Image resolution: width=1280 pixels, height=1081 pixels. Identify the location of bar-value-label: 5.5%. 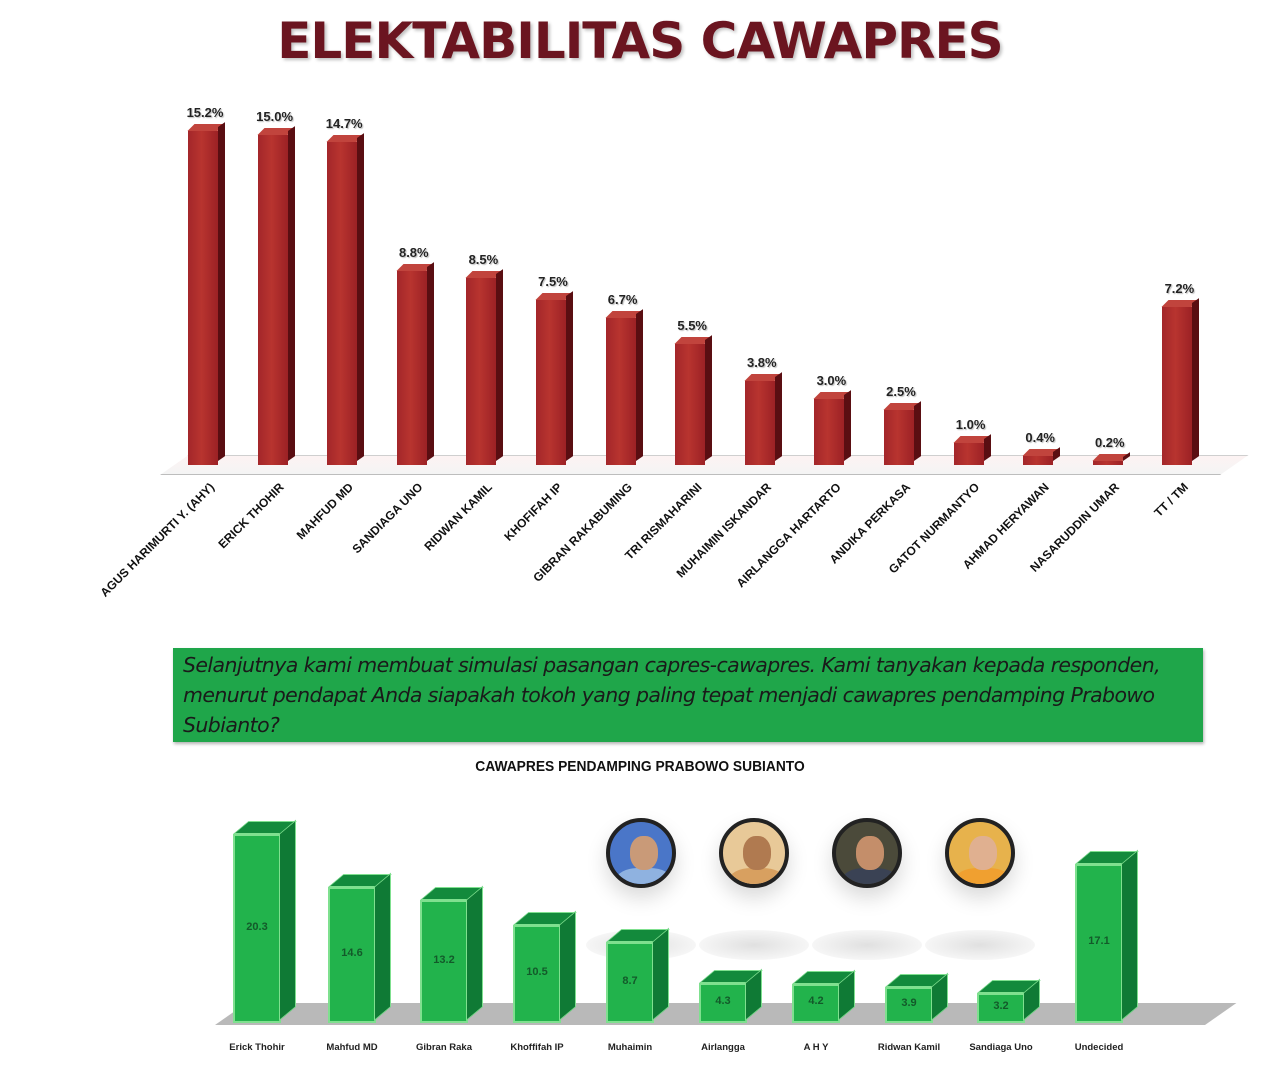
(692, 325).